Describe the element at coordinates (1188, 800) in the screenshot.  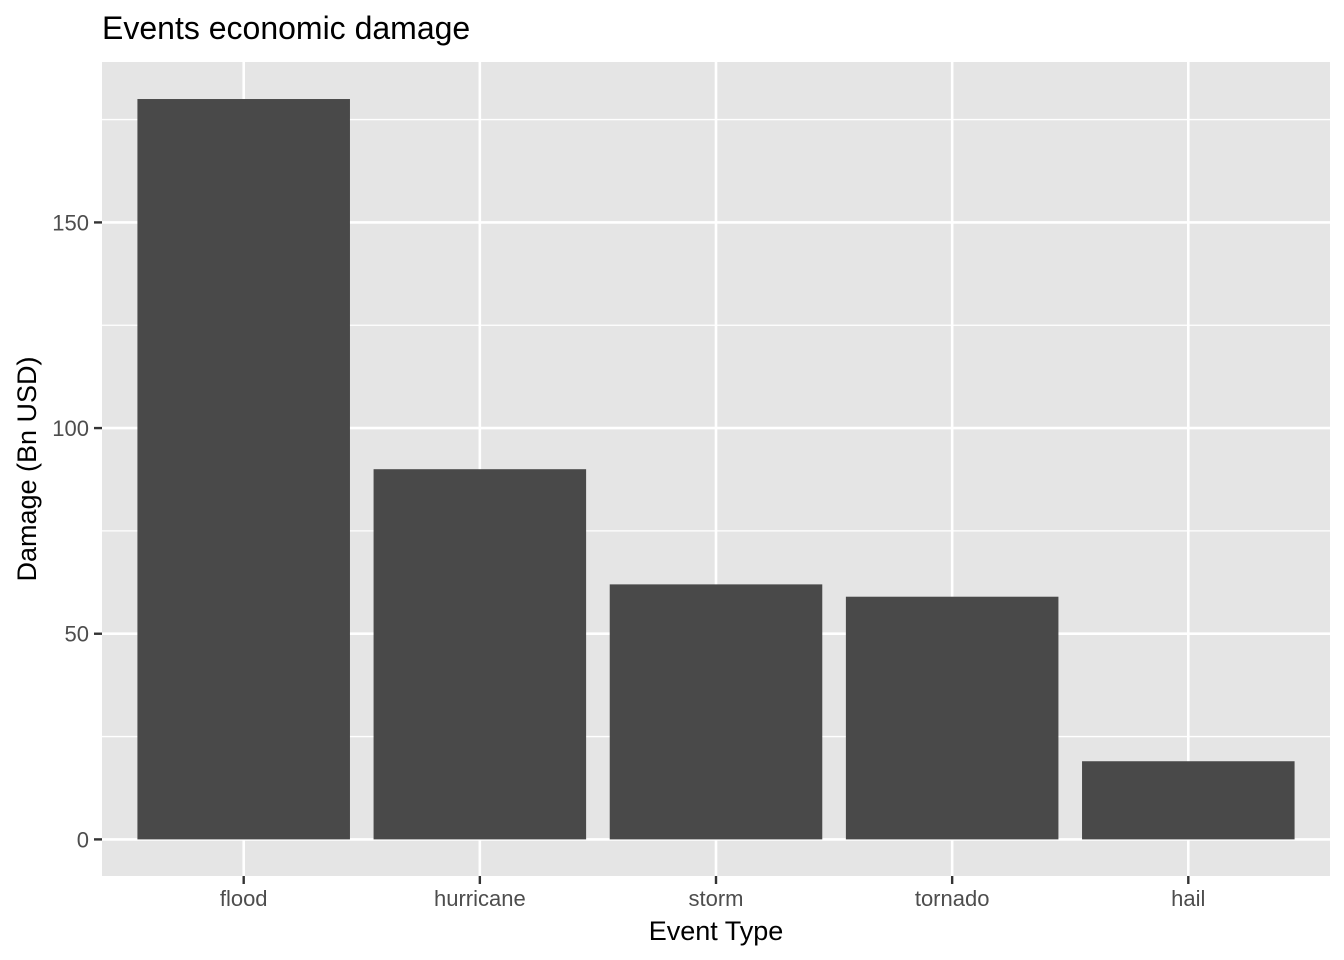
I see `bar-hail` at that location.